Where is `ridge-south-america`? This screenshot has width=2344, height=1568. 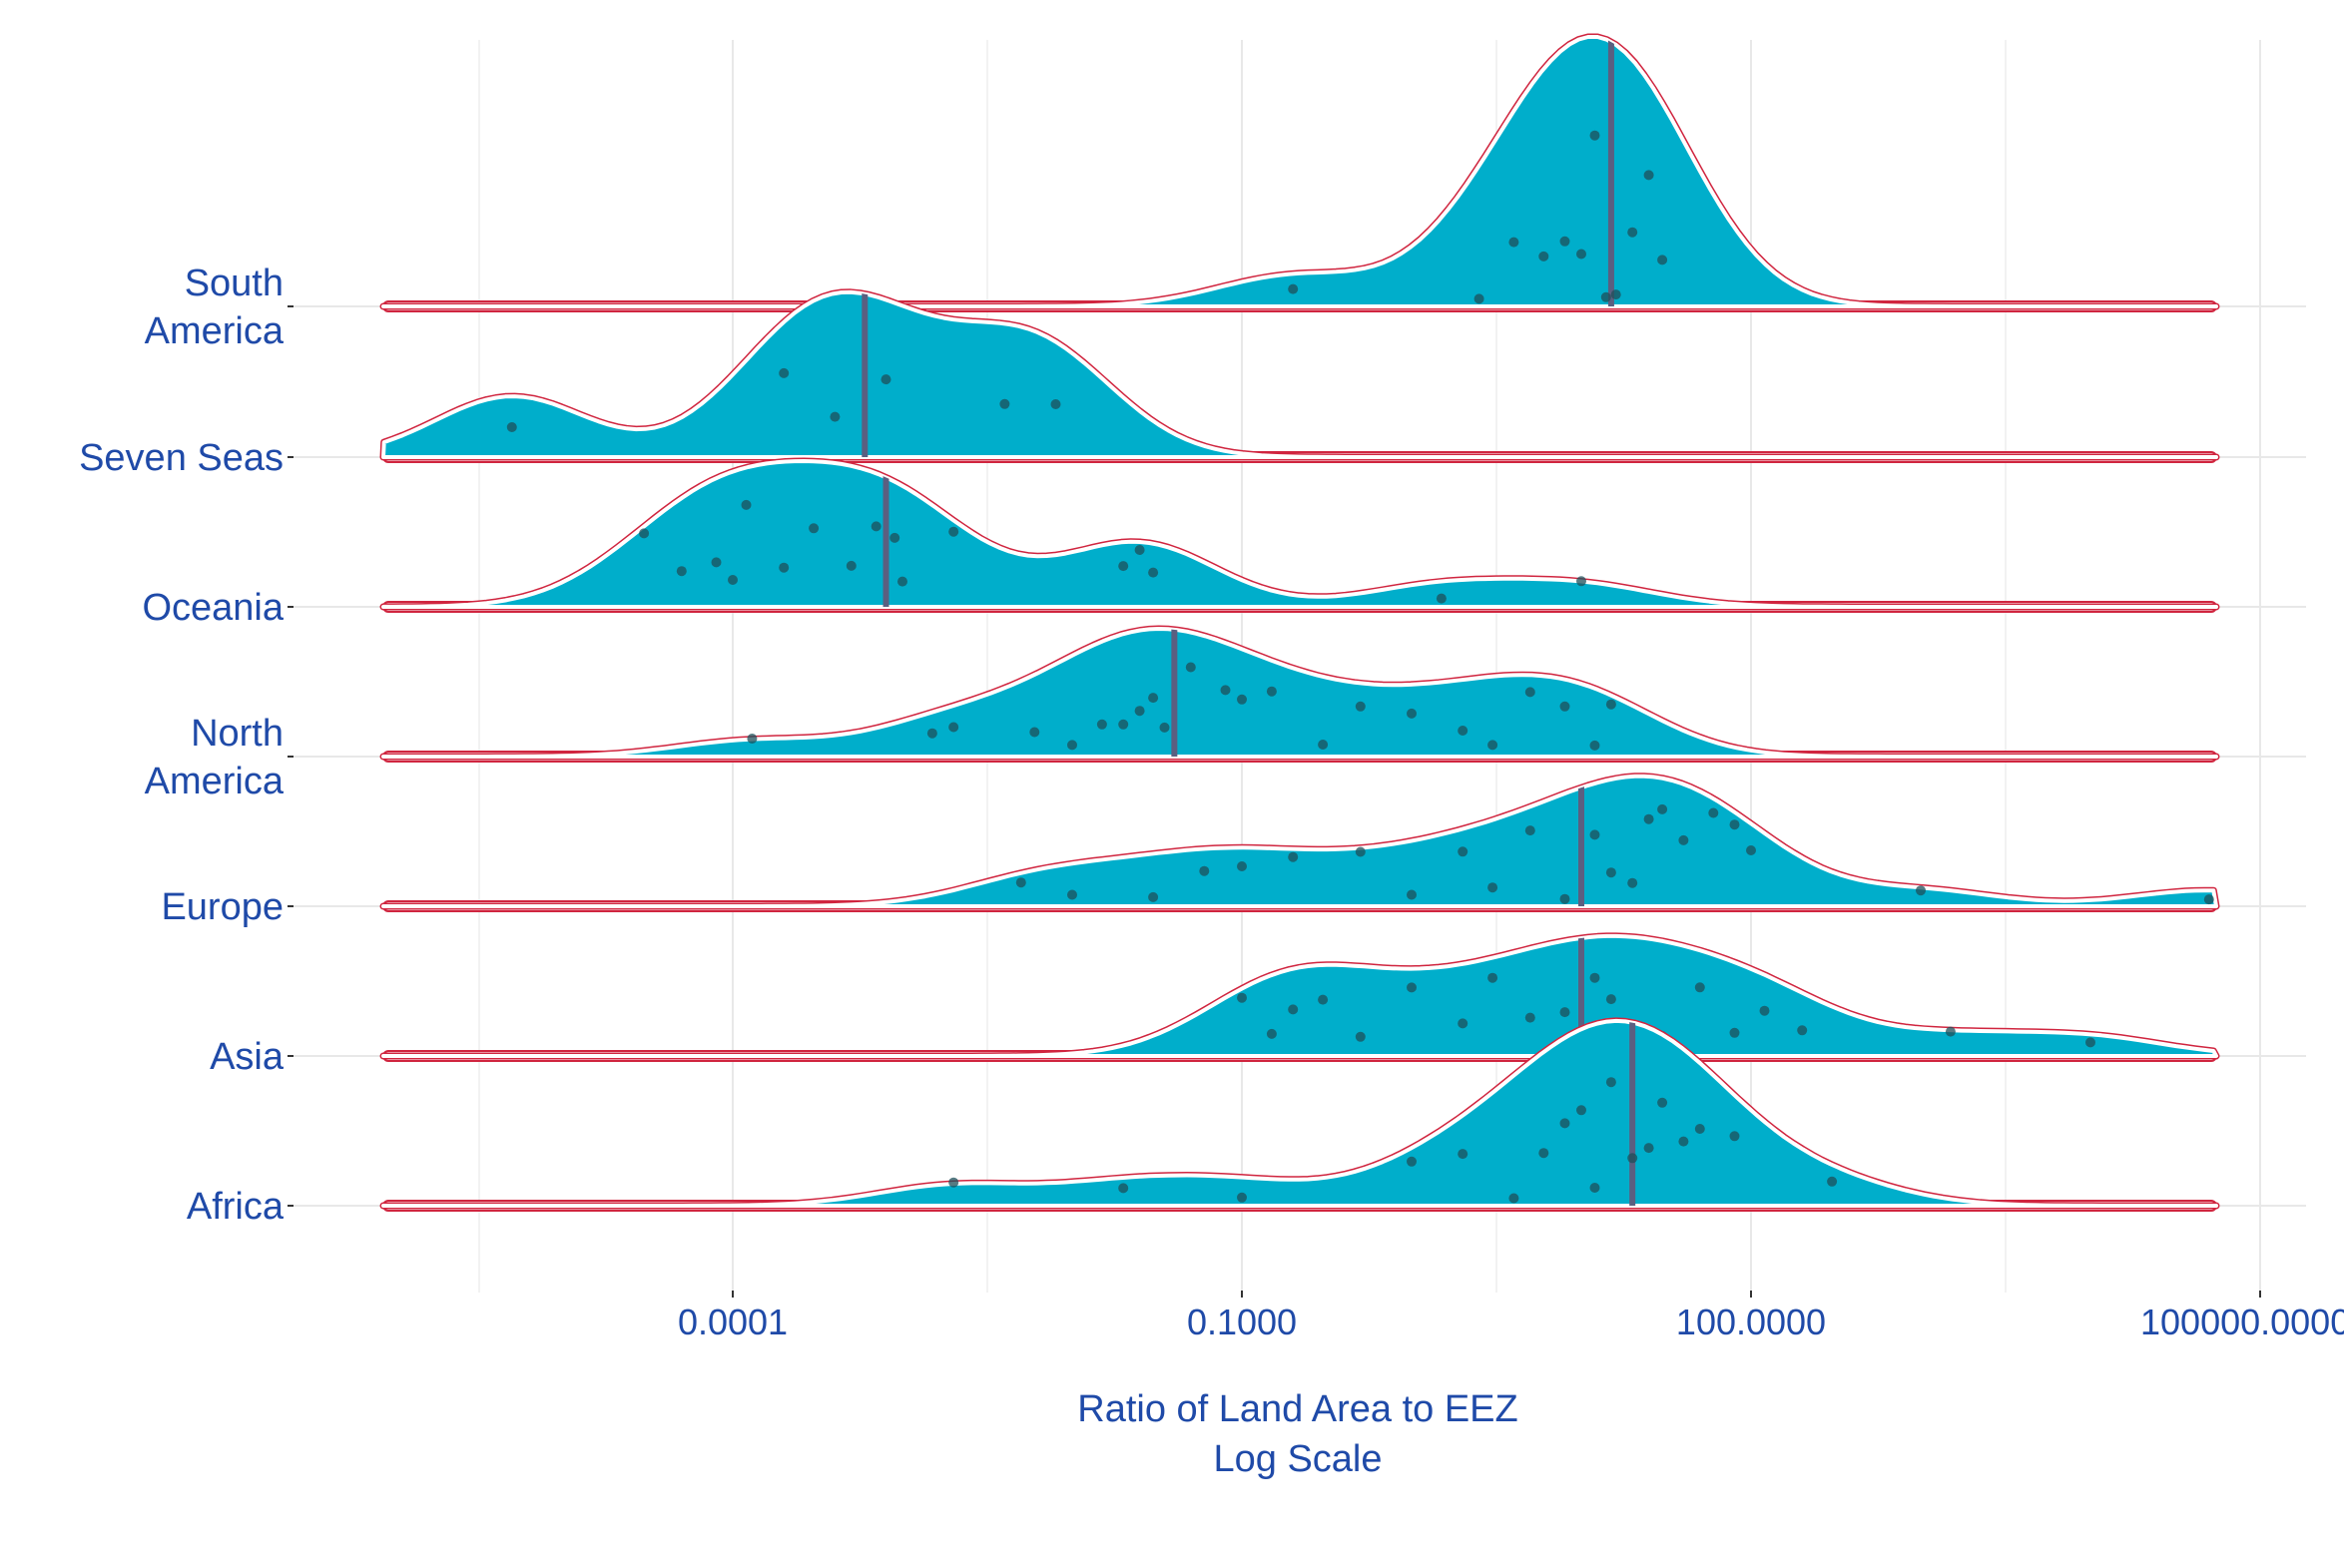 ridge-south-america is located at coordinates (1299, 172).